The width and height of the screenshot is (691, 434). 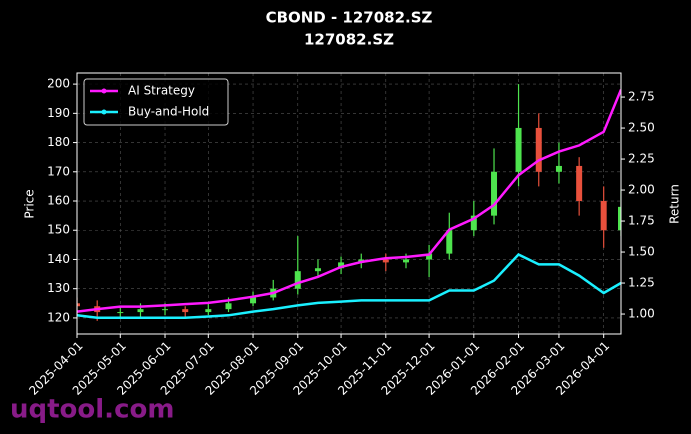 What do you see at coordinates (641, 221) in the screenshot?
I see `y2-tick-label: 1.75` at bounding box center [641, 221].